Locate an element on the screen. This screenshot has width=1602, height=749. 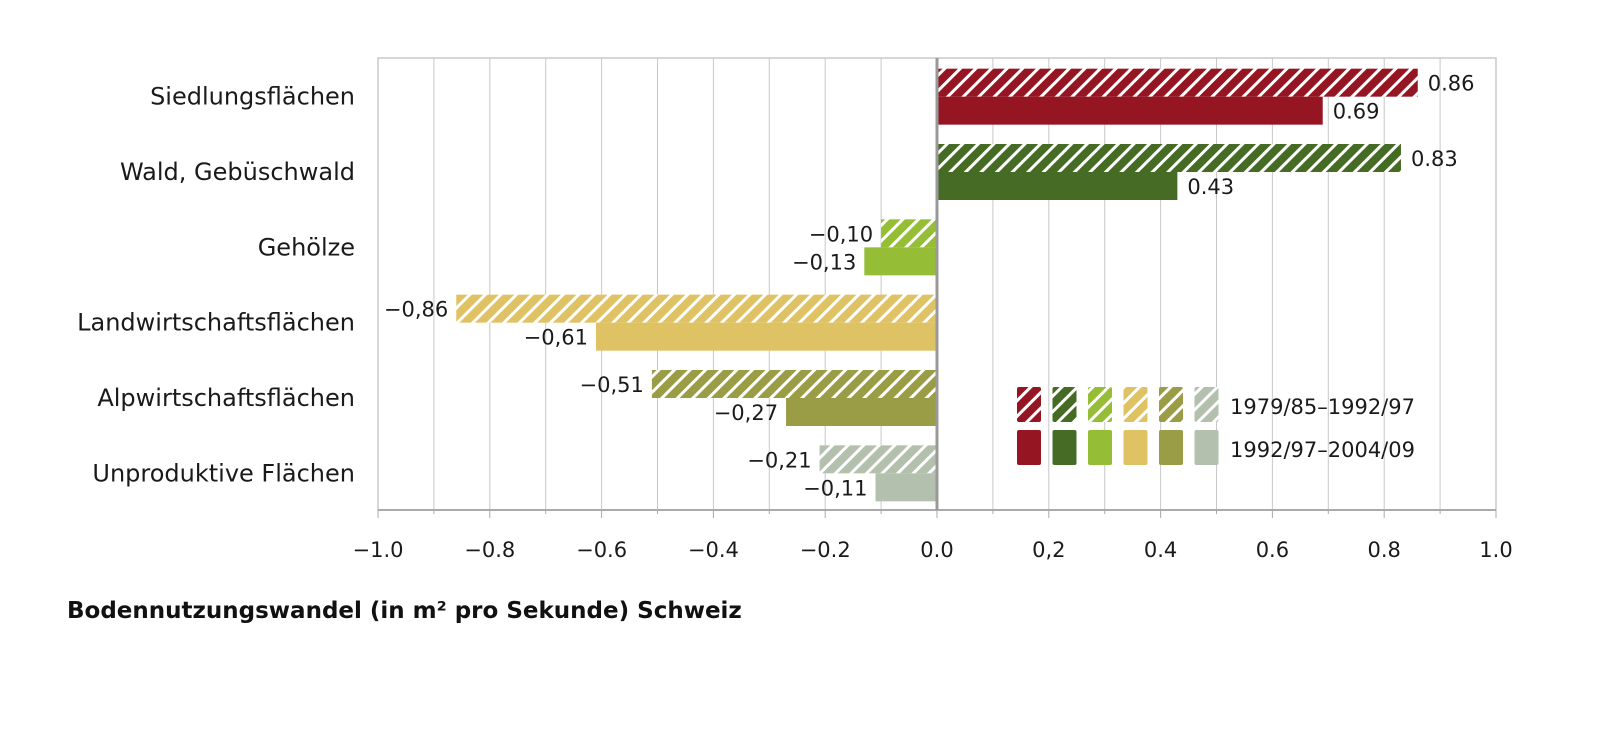
x-tick-label: −0.6 is located at coordinates (601, 550).